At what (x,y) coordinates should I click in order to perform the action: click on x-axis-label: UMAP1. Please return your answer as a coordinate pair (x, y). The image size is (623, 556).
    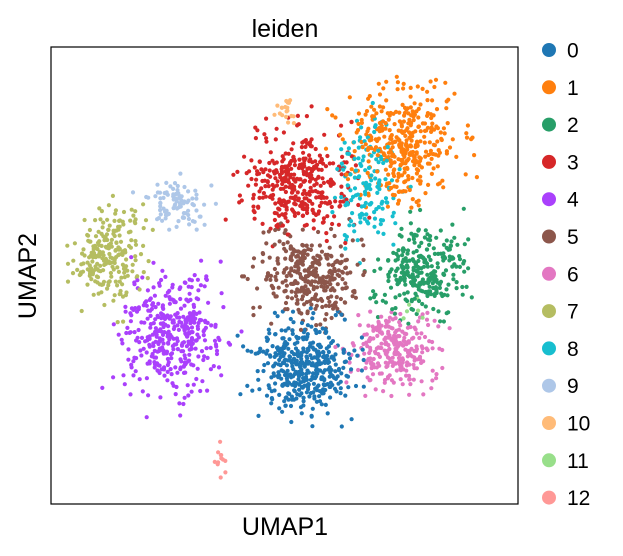
    Looking at the image, I should click on (285, 527).